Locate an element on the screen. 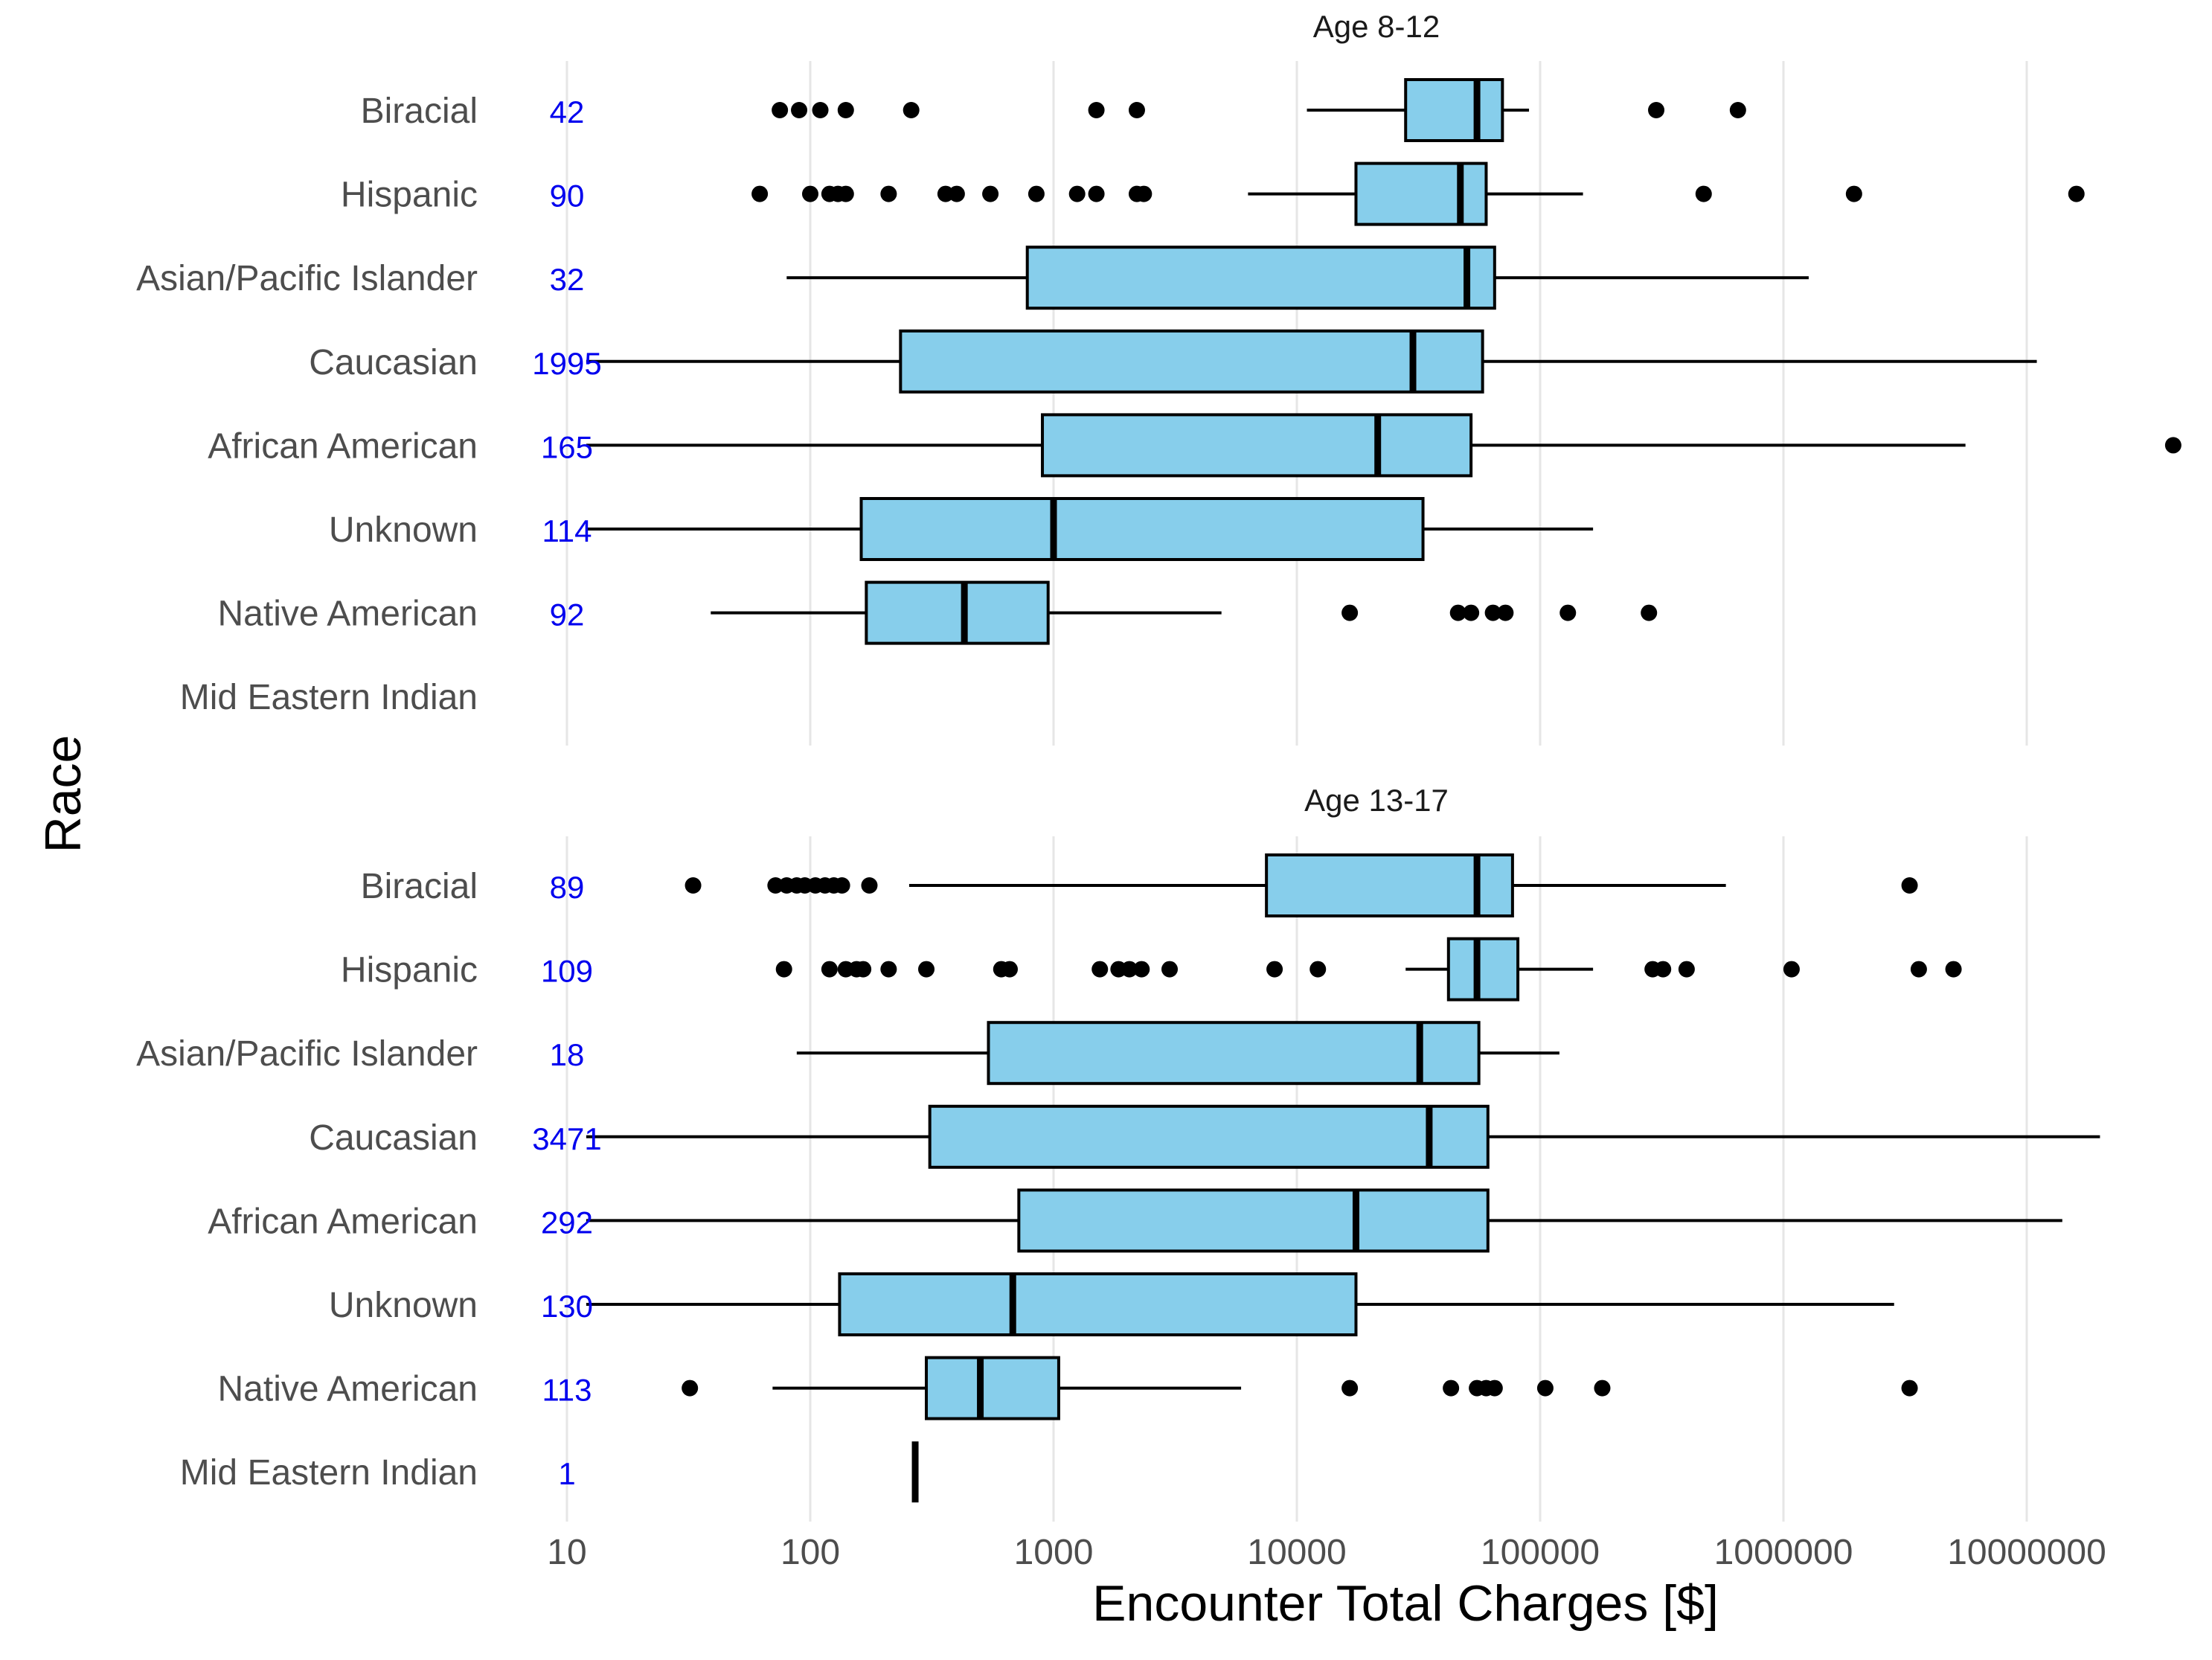 The height and width of the screenshot is (1660, 2212). count-label: 42 is located at coordinates (567, 112).